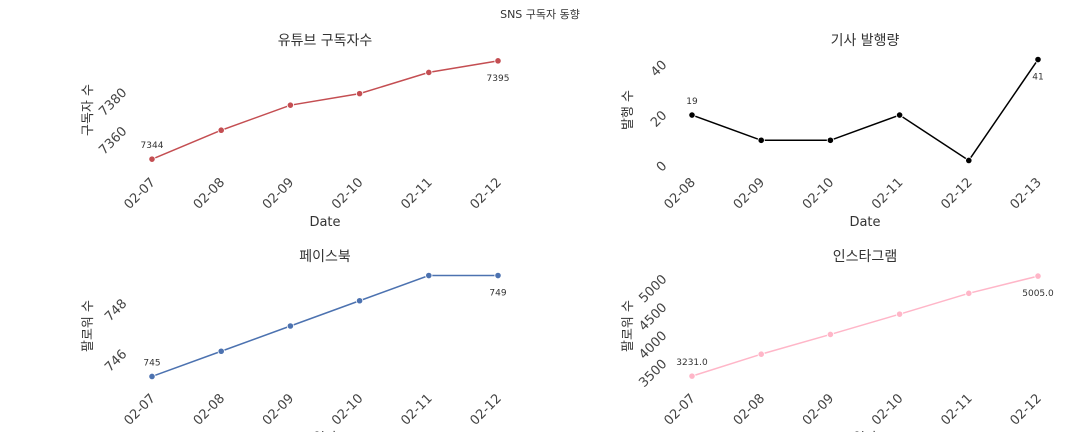 The height and width of the screenshot is (432, 1080). What do you see at coordinates (653, 289) in the screenshot?
I see `y-tick-label: 5000` at bounding box center [653, 289].